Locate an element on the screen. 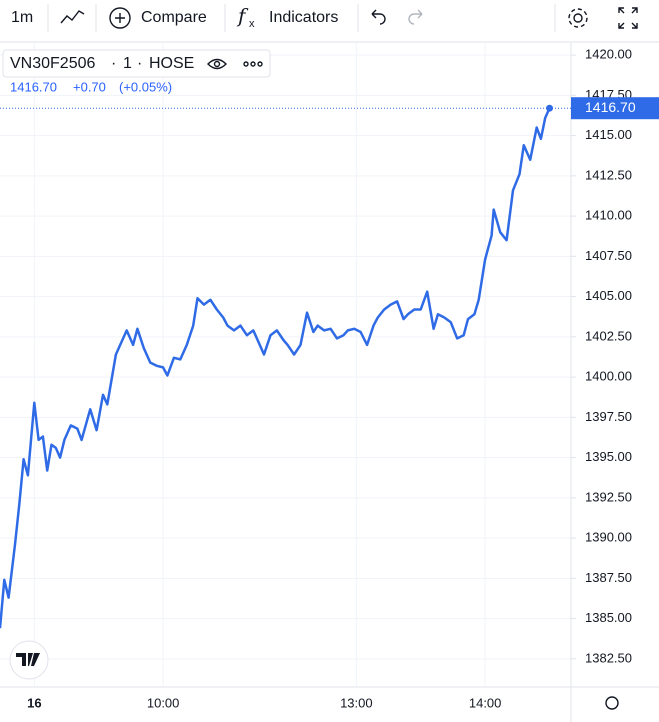 This screenshot has width=659, height=722. last-price: 1416.70 is located at coordinates (33, 86).